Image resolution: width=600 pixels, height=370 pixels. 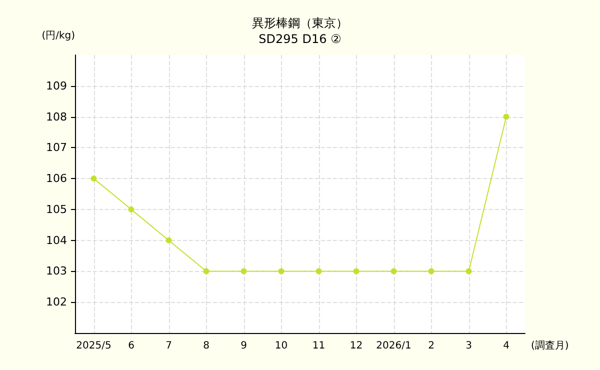 I want to click on x-tick-label: 2025/5, so click(x=94, y=346).